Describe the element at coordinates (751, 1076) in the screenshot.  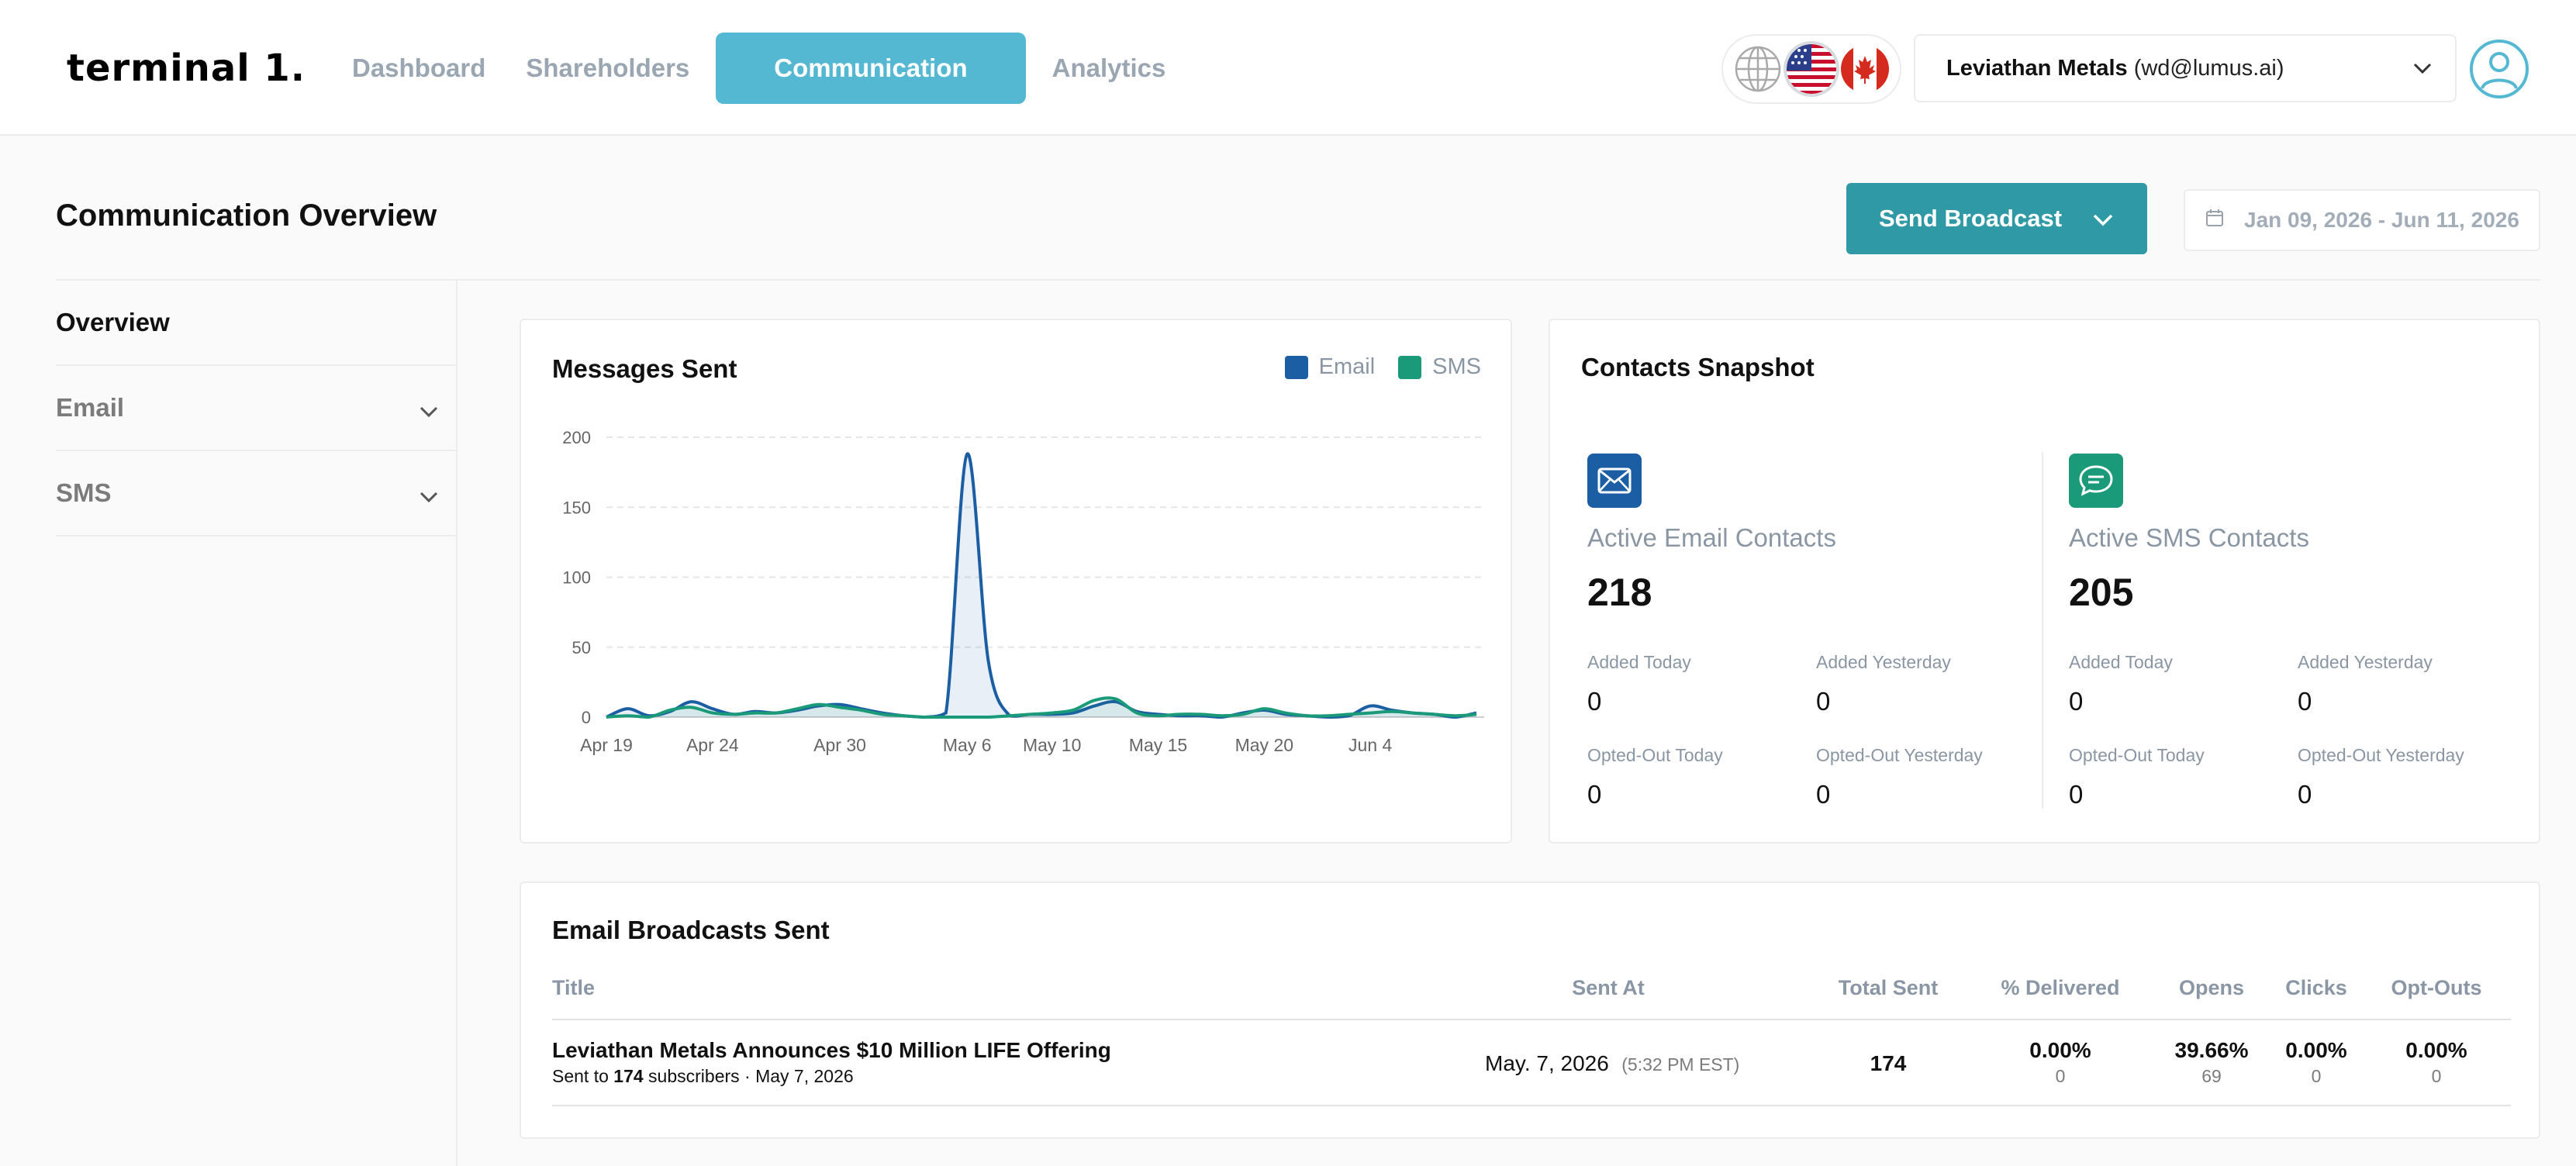
I see `subtitle-suffix: subscribers · May 7, 2026` at that location.